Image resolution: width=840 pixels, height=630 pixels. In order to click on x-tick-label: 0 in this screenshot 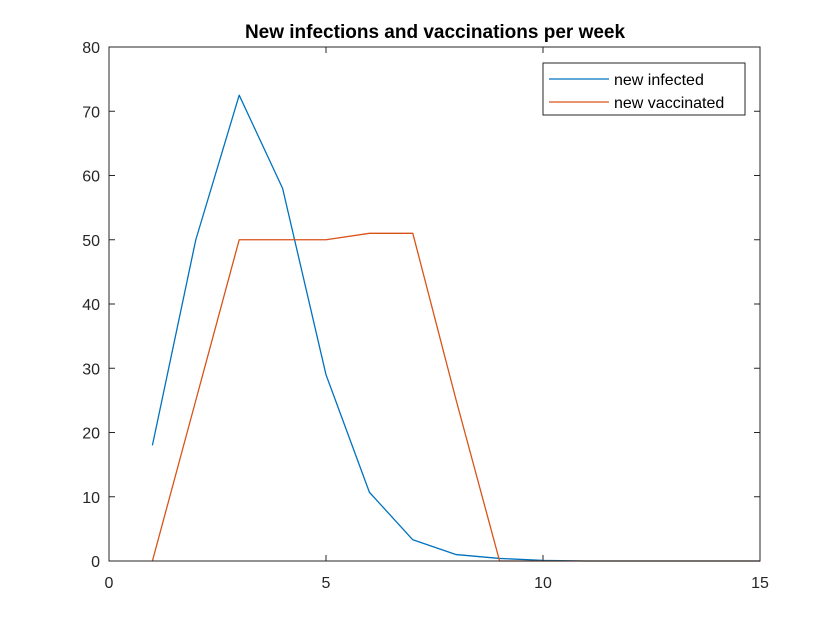, I will do `click(109, 583)`.